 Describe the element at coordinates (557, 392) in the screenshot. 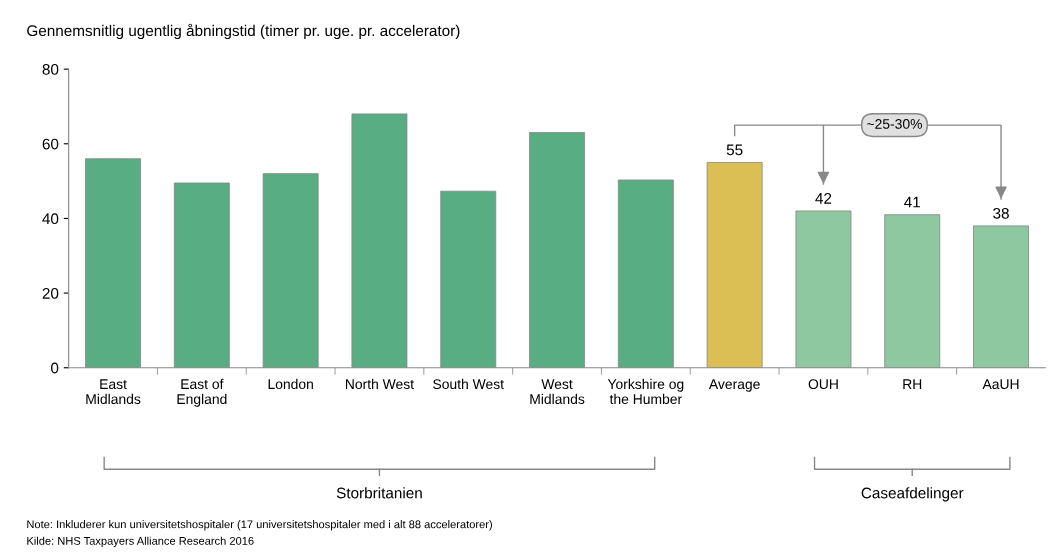

I see `x-tick-label: West Midlands` at that location.